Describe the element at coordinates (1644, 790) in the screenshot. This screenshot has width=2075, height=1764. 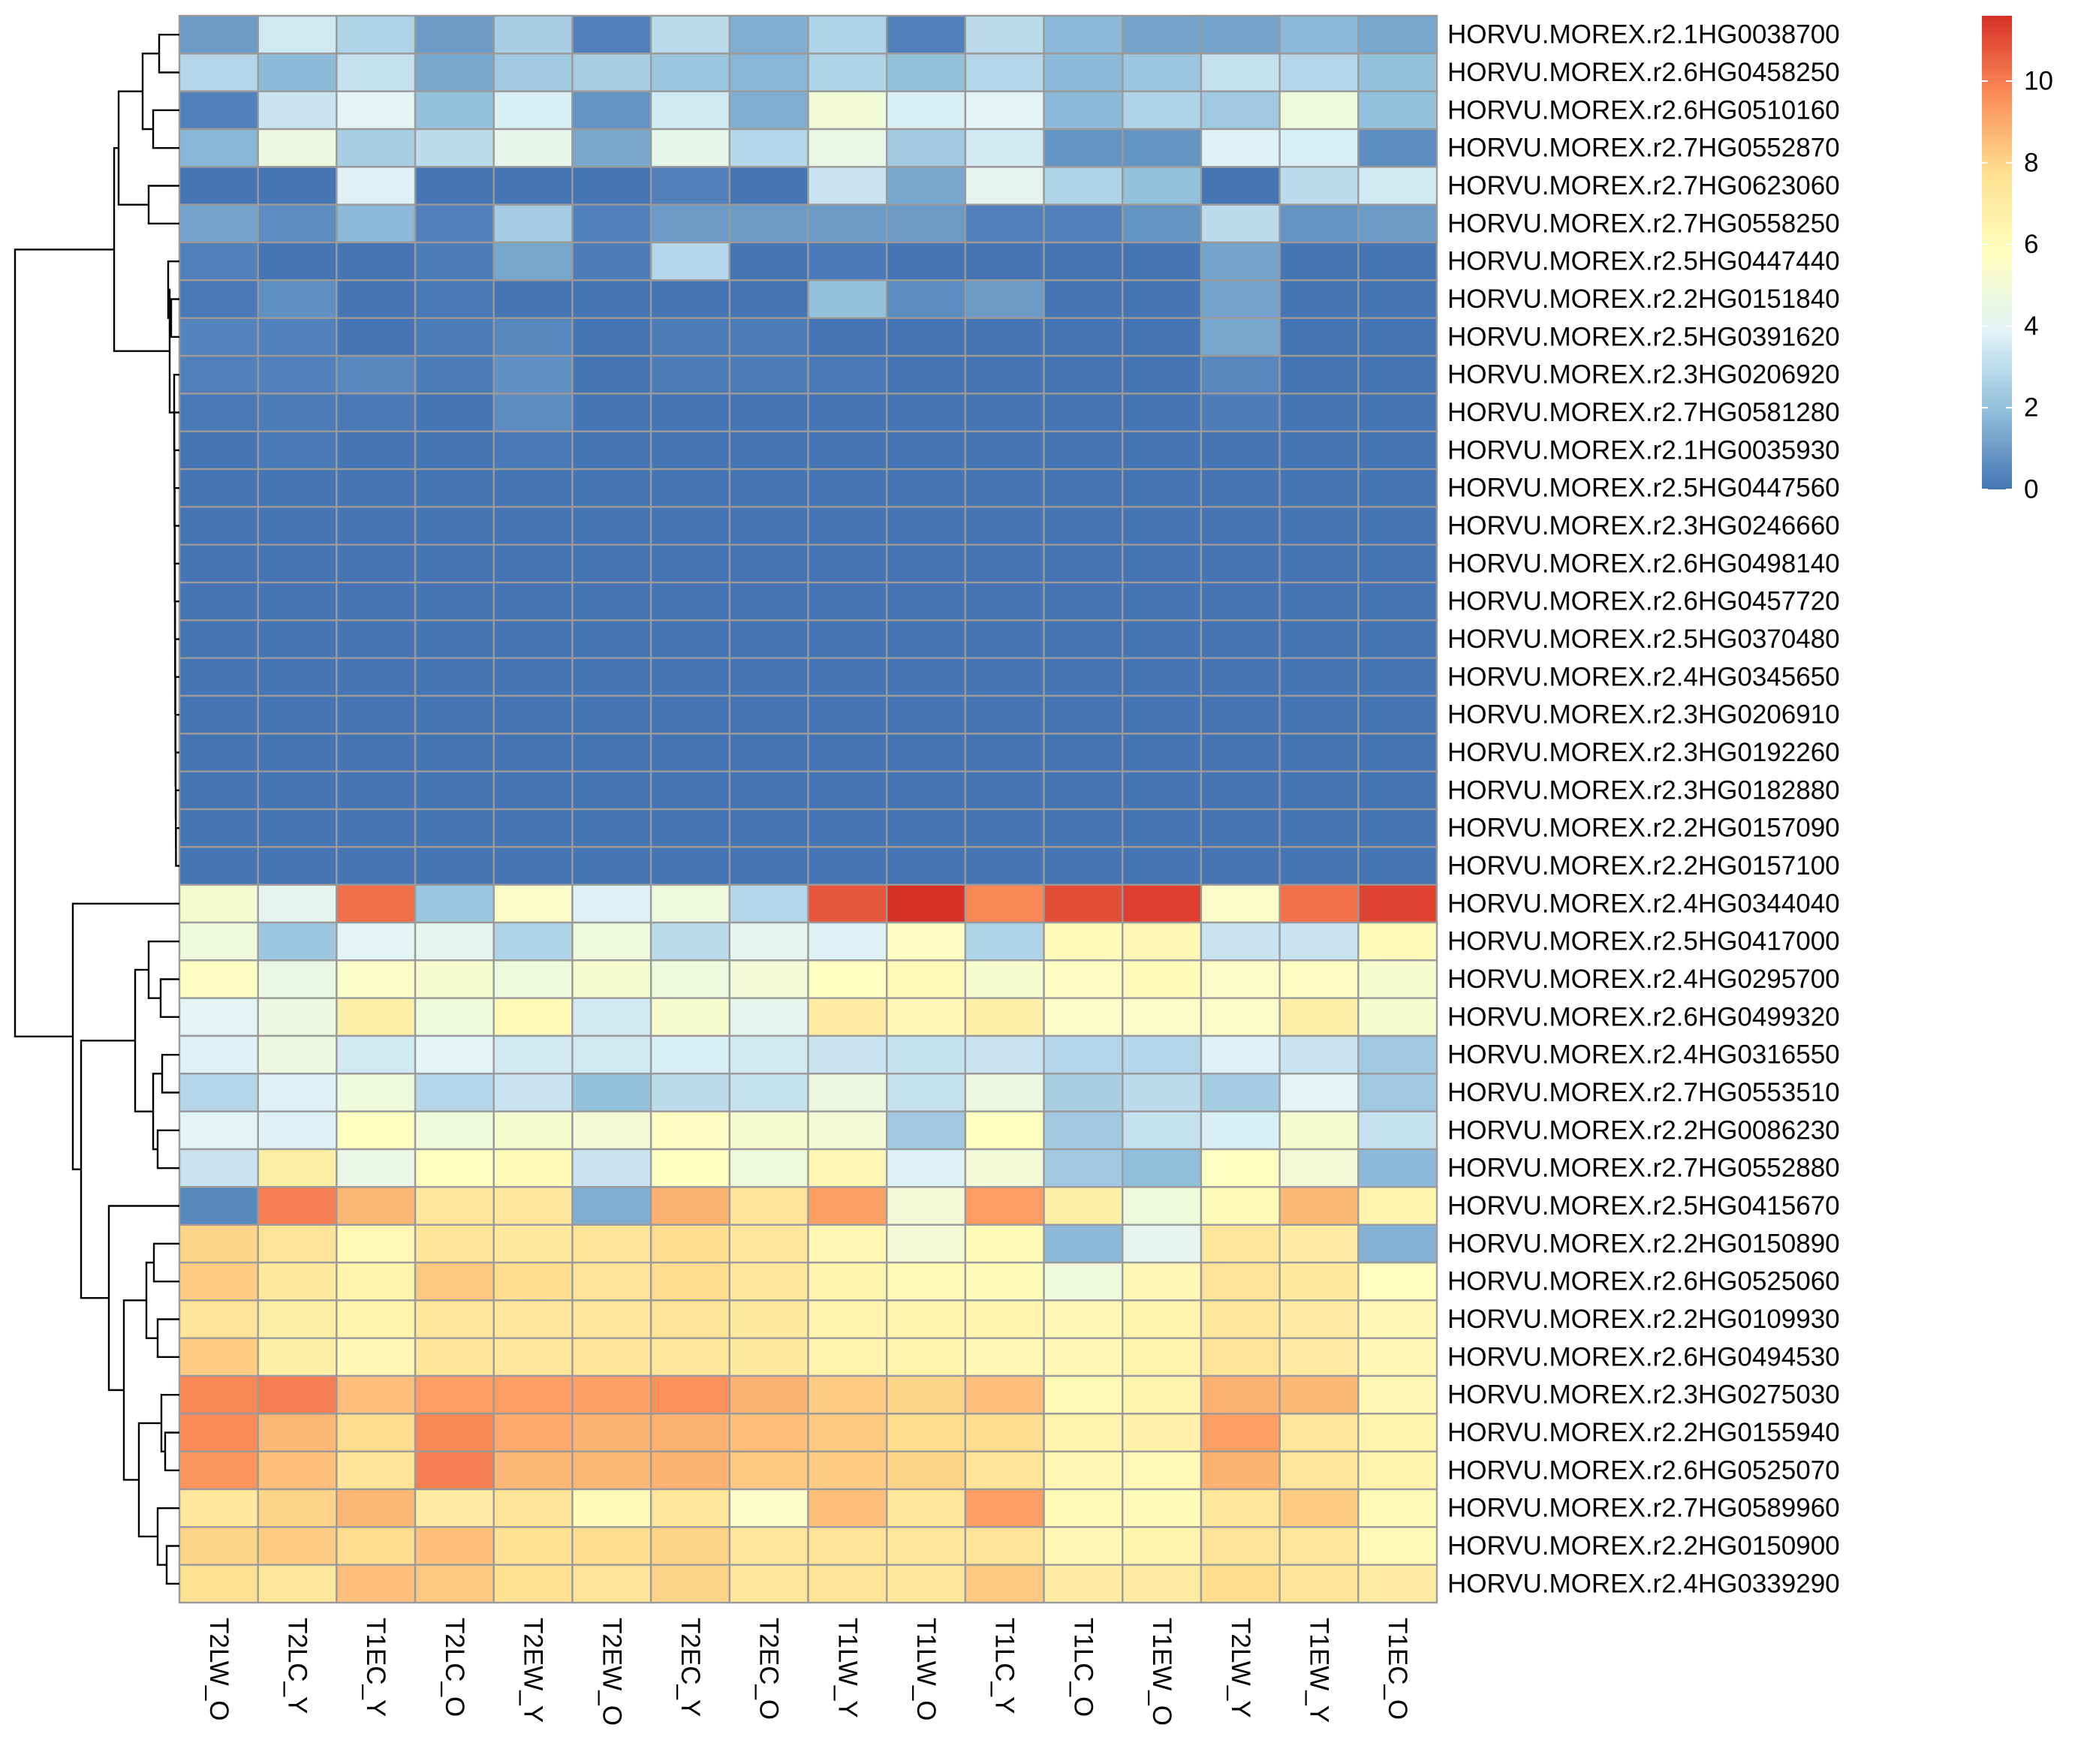
I see `row-label: HORVU.MOREX.r2.3HG0182880` at that location.